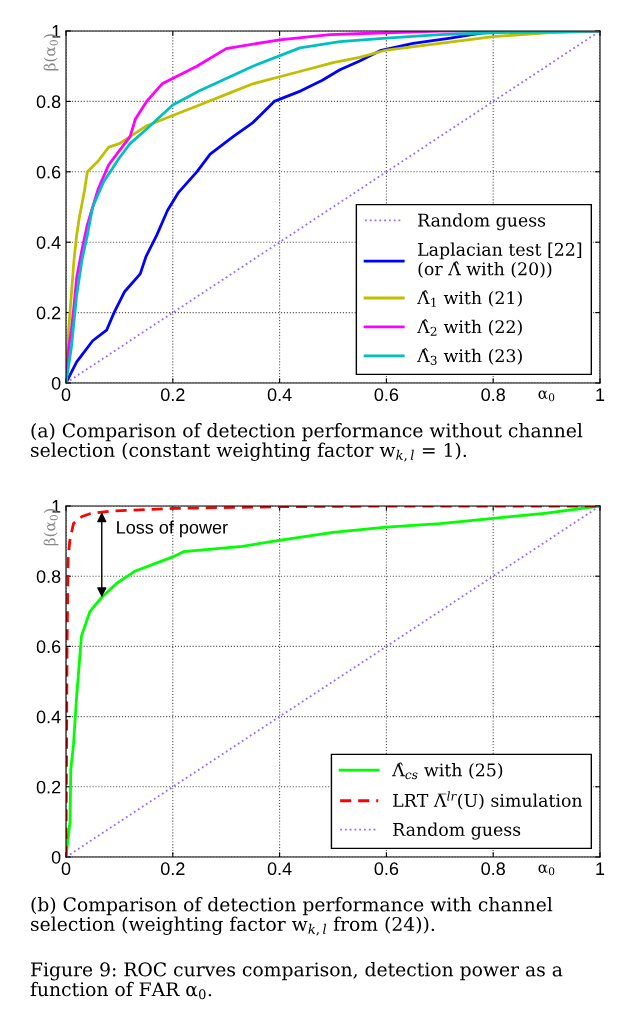 The image size is (638, 1034). What do you see at coordinates (488, 800) in the screenshot?
I see `legend-label: LRT Λ̅$^{lr}$(U) simulation` at bounding box center [488, 800].